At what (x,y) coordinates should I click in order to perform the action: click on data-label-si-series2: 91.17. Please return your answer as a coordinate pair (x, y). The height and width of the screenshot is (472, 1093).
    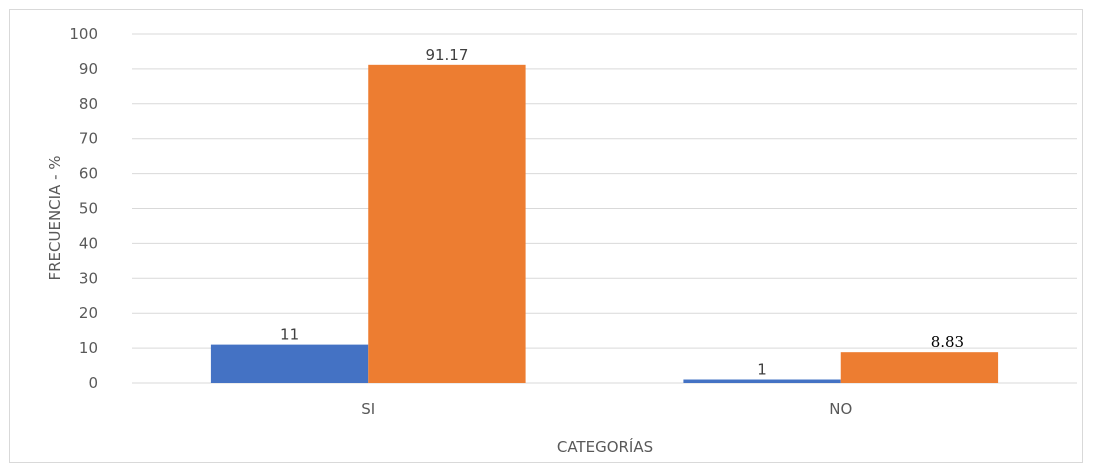
    Looking at the image, I should click on (446, 55).